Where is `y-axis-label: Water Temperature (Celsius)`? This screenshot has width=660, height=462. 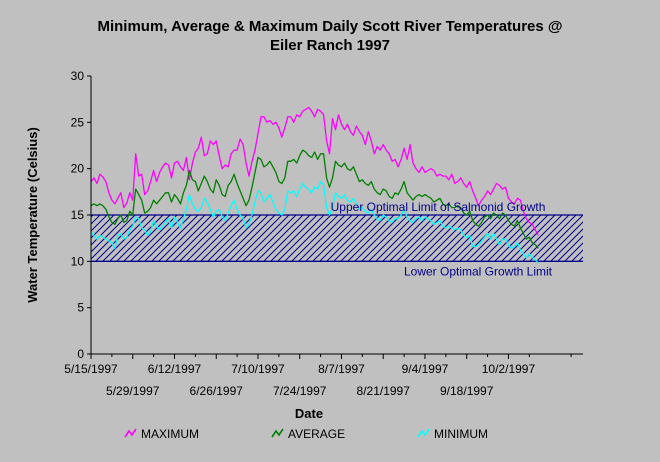 y-axis-label: Water Temperature (Celsius) is located at coordinates (32, 215).